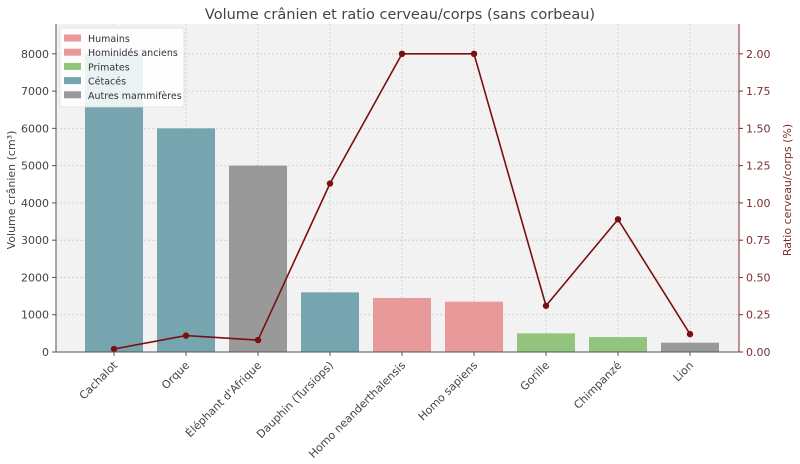 This screenshot has width=800, height=464. Describe the element at coordinates (758, 166) in the screenshot. I see `y-right-tick-label: 1.25` at that location.